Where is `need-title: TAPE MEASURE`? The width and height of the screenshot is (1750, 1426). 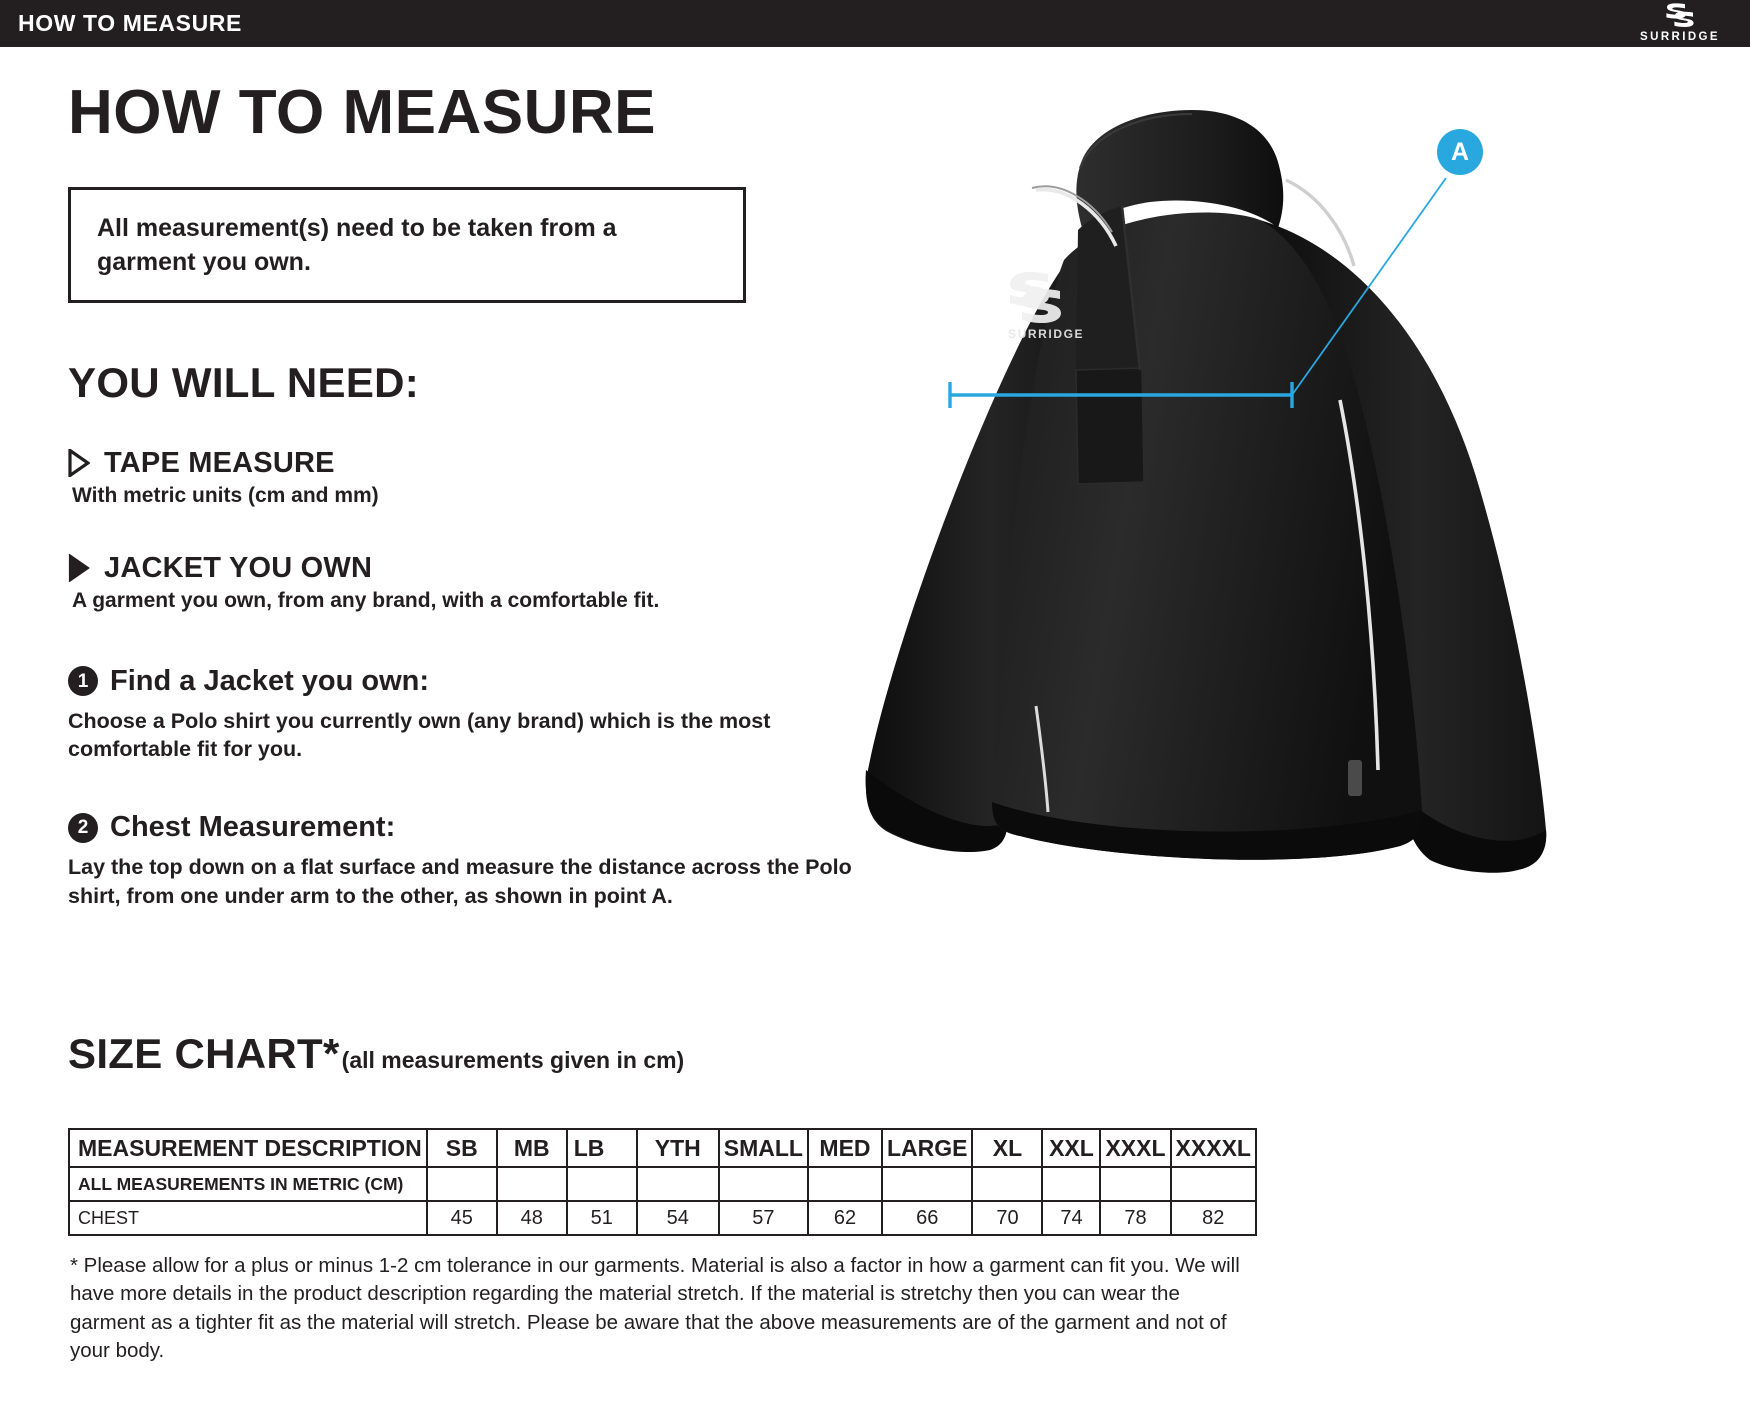
need-title: TAPE MEASURE is located at coordinates (219, 462).